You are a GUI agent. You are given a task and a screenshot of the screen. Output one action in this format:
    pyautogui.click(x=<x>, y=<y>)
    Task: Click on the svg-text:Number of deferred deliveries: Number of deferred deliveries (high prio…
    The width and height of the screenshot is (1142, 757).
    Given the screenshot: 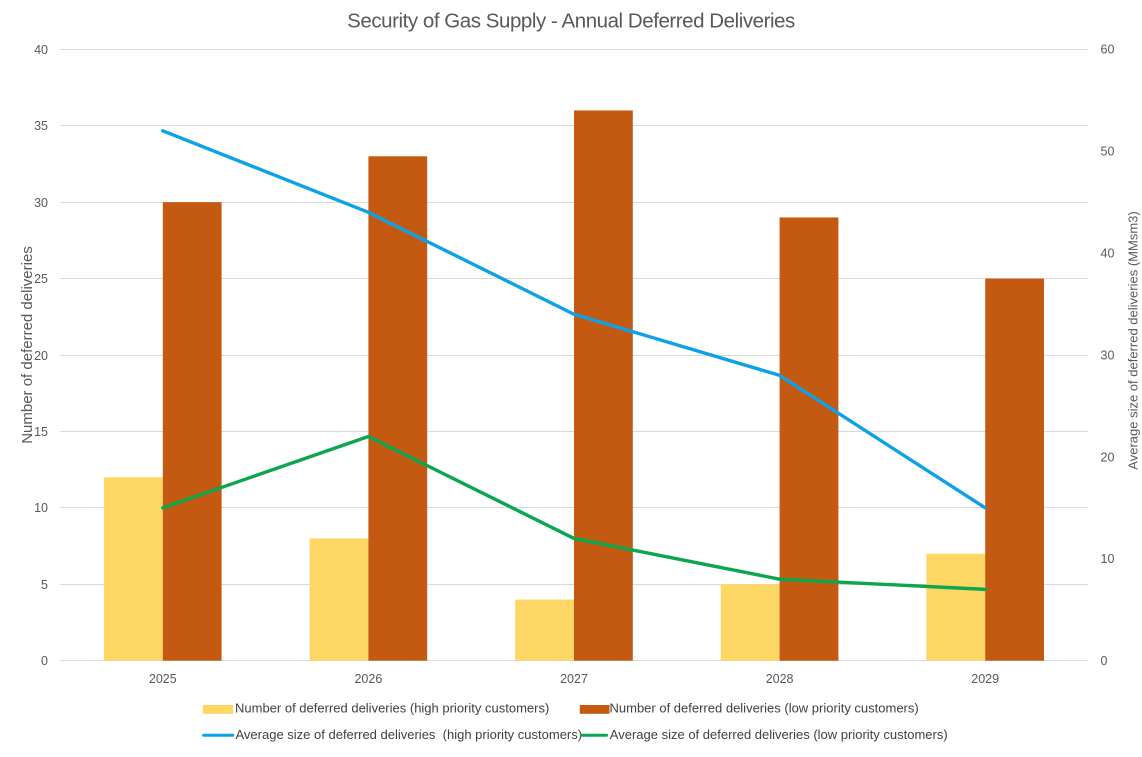 What is the action you would take?
    pyautogui.click(x=392, y=707)
    